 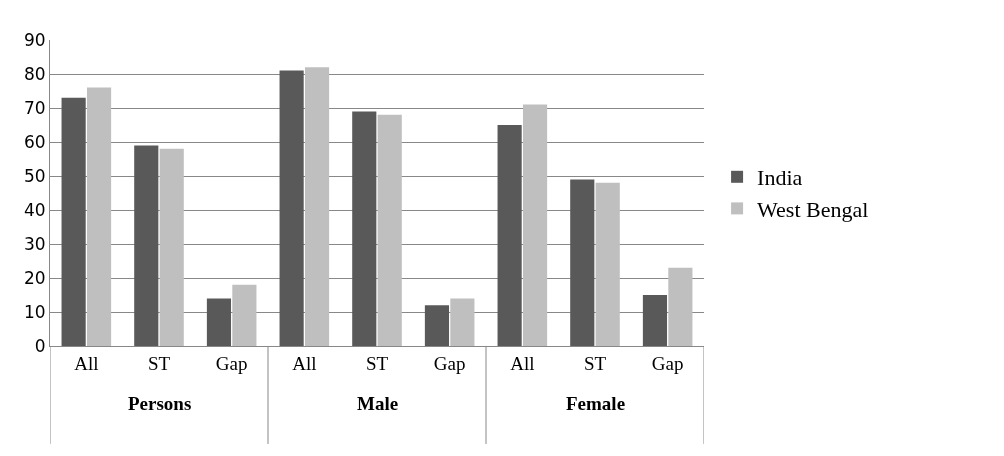 I want to click on legend-label: India, so click(x=780, y=178).